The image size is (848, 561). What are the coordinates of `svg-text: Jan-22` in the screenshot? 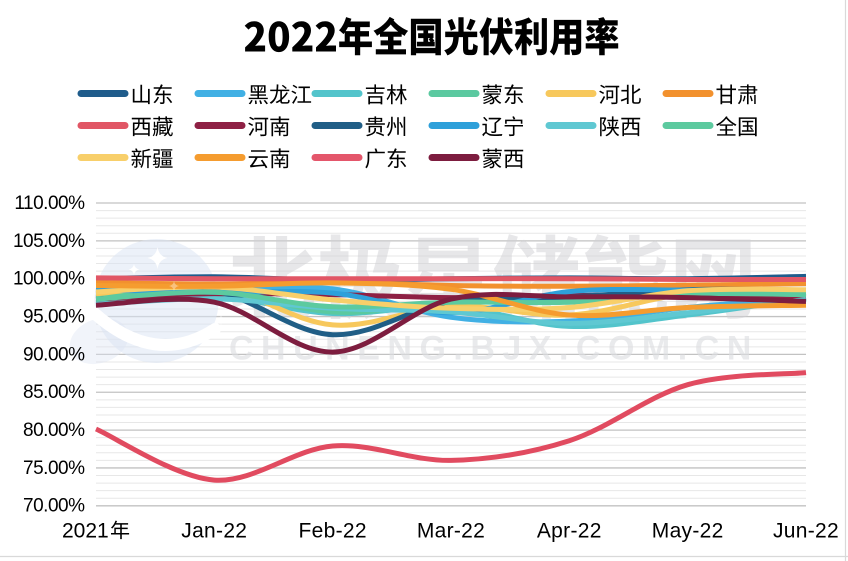 It's located at (214, 531).